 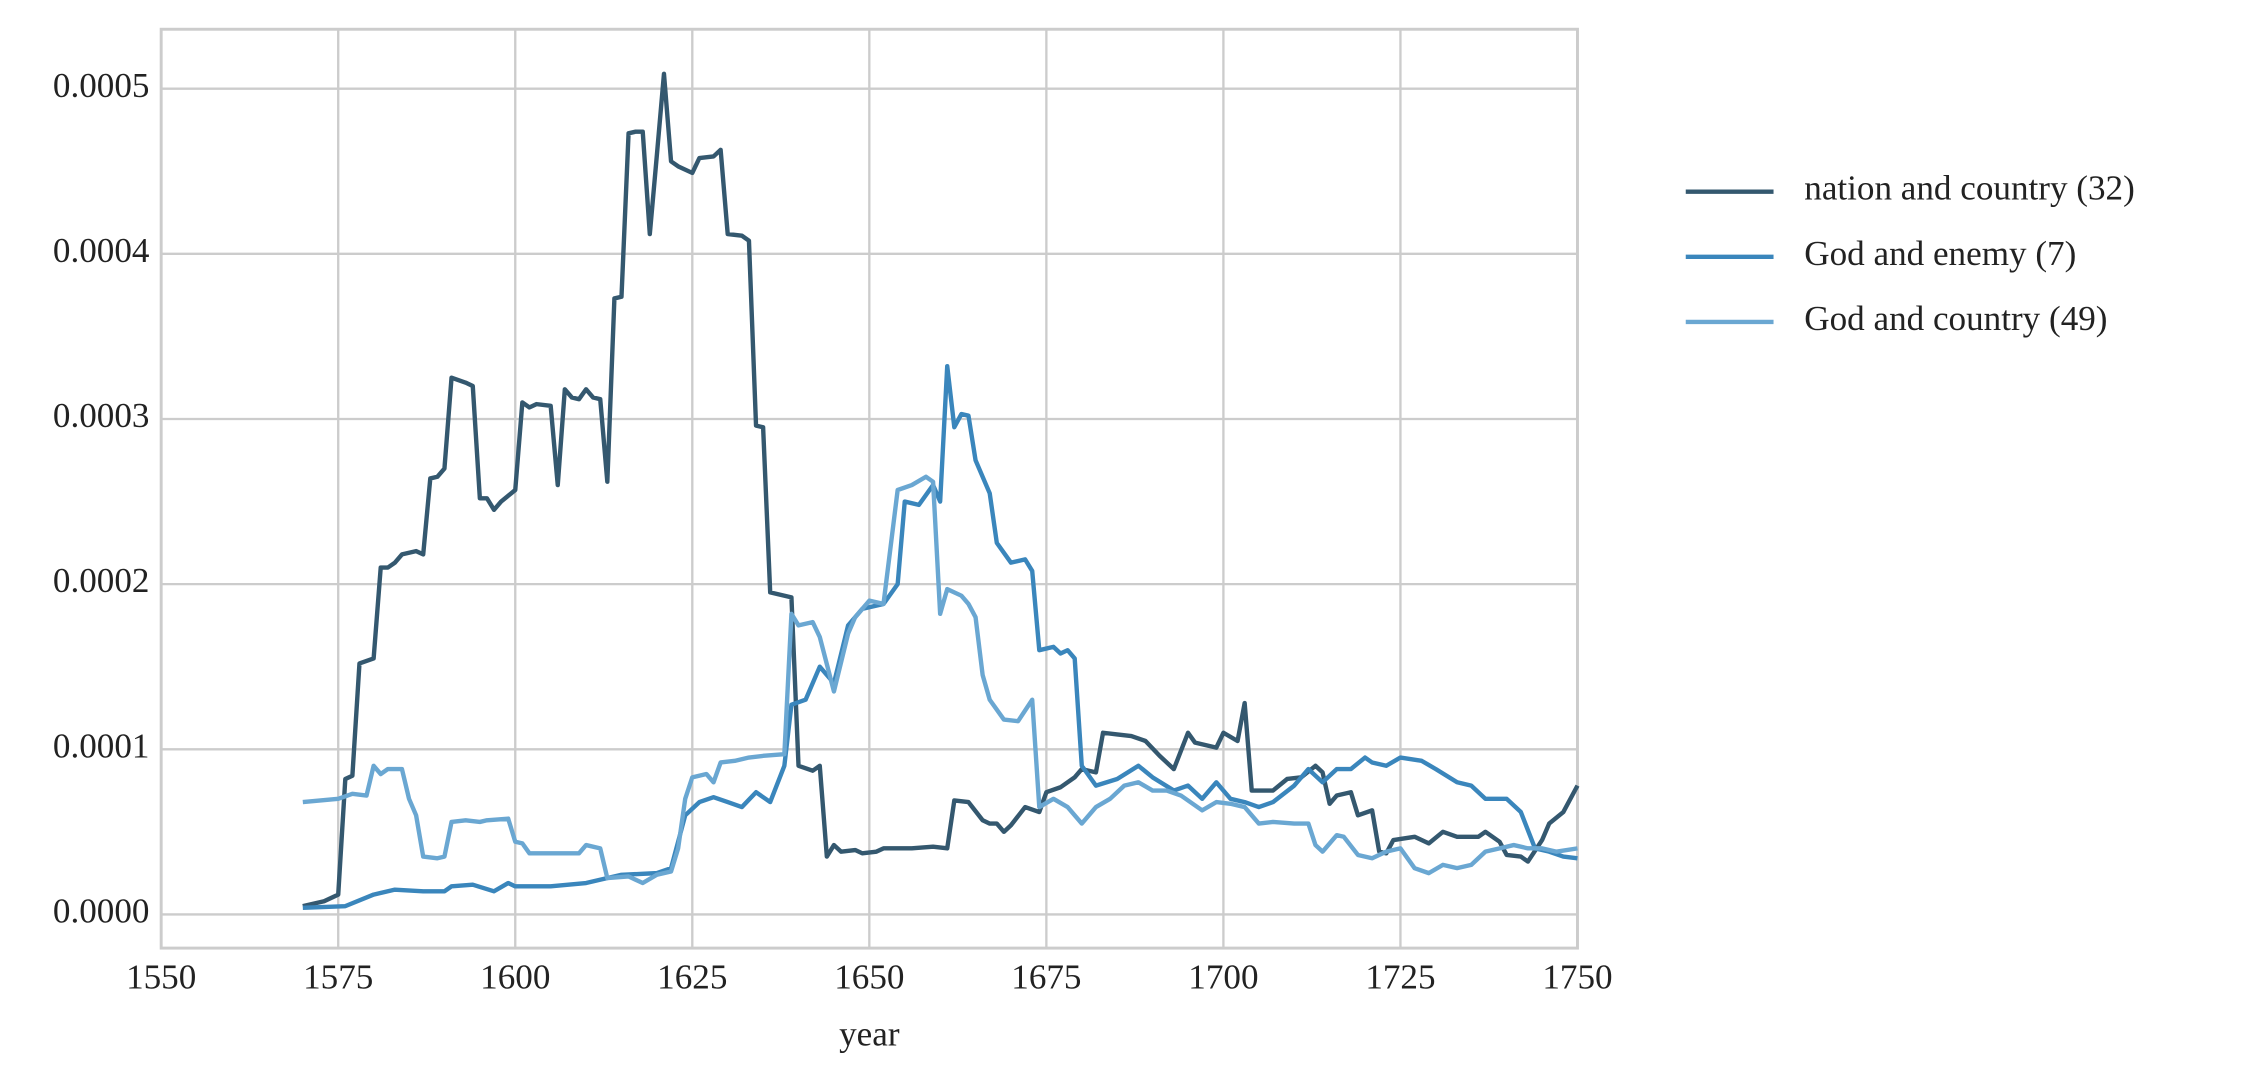 What do you see at coordinates (1223, 976) in the screenshot?
I see `x-tick-label: 1700` at bounding box center [1223, 976].